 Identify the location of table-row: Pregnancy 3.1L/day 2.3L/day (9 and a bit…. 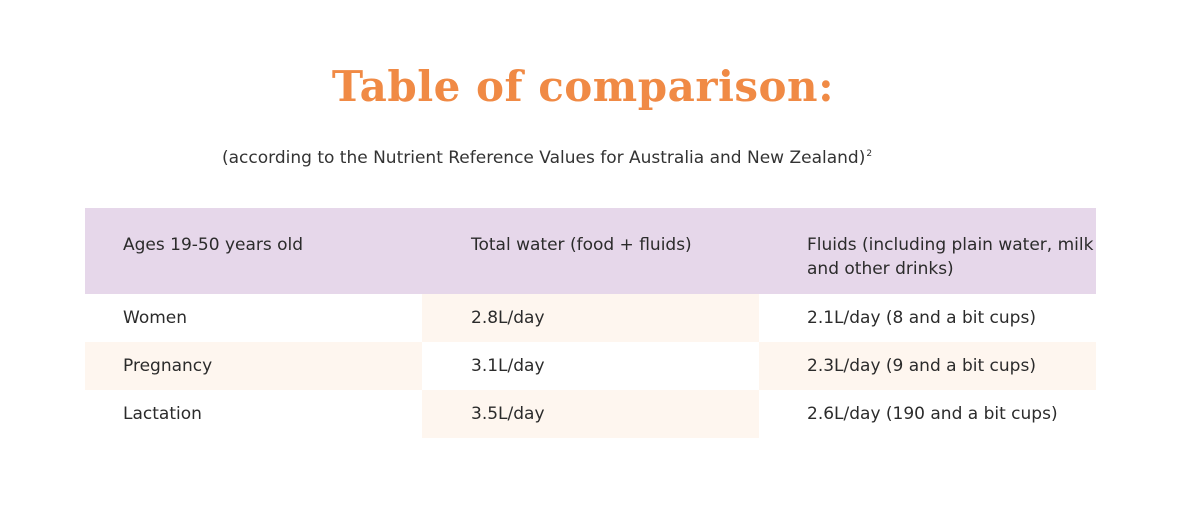
(590, 366).